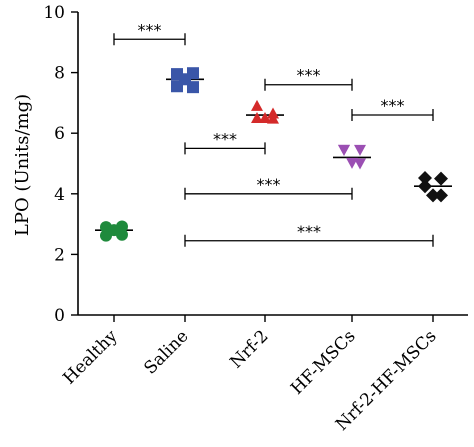  I want to click on group-healthy, so click(114, 231).